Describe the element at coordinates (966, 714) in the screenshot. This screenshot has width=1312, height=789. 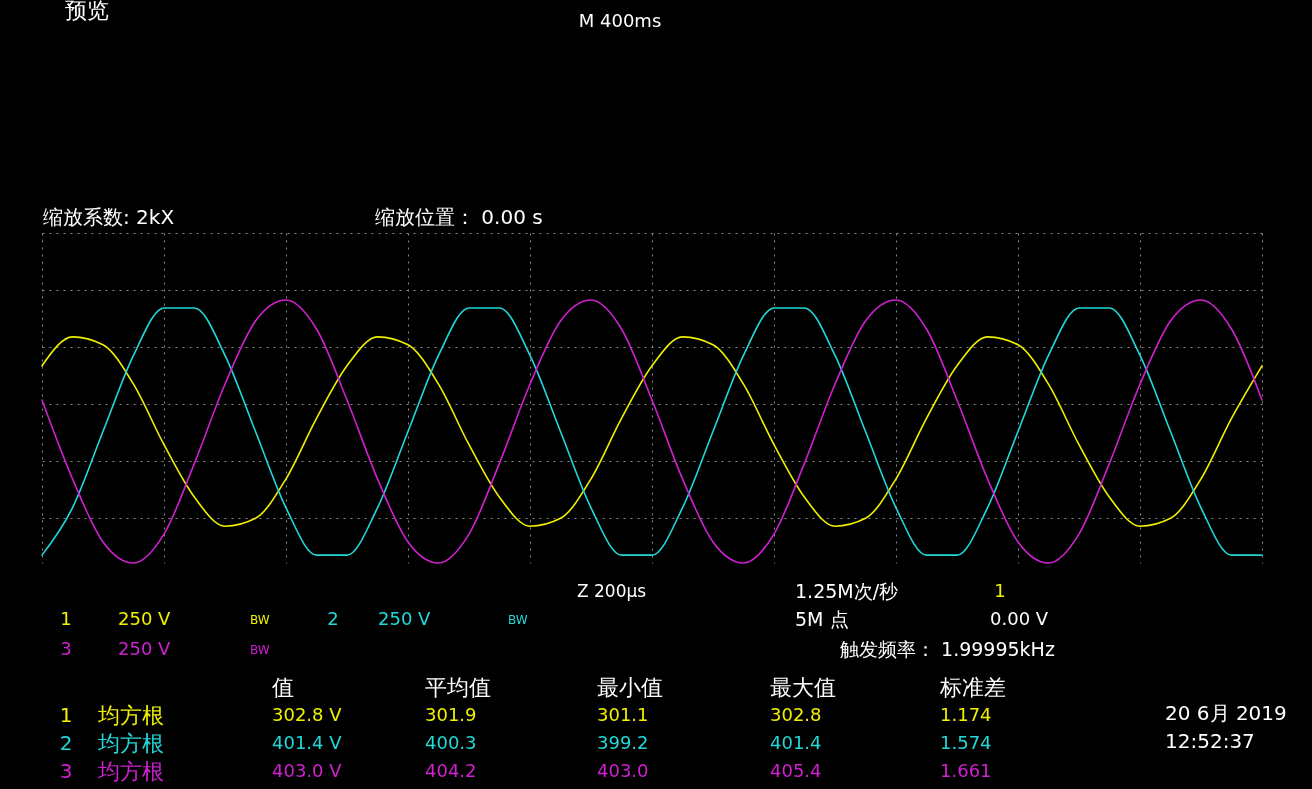
I see `text: 1.174` at that location.